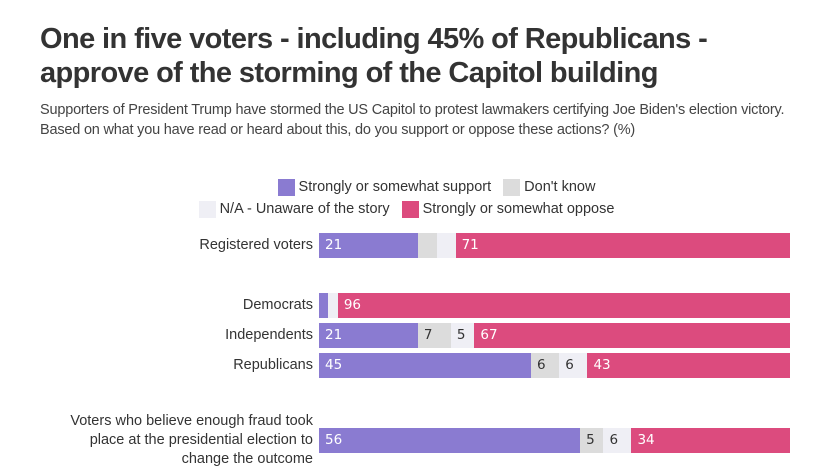  I want to click on legend-label-na: N/A - Unaware of the story, so click(304, 209).